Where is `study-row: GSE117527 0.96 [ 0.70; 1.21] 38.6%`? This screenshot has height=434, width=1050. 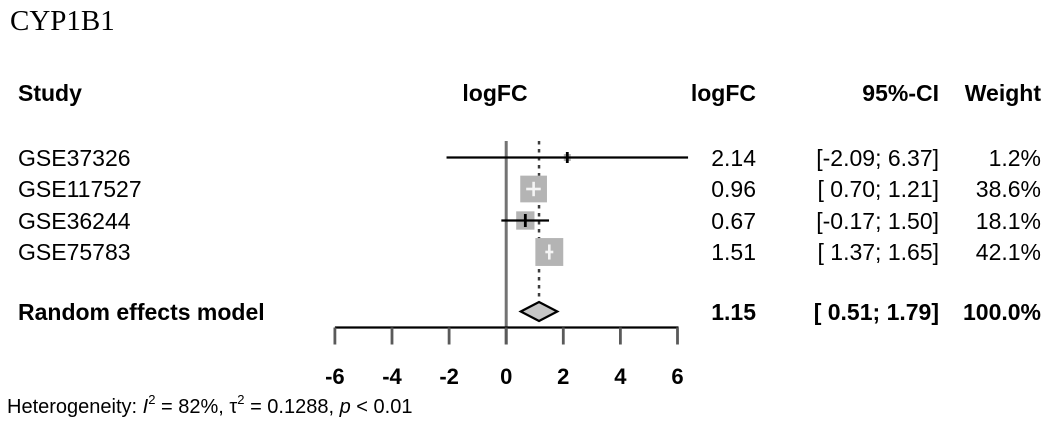
study-row: GSE117527 0.96 [ 0.70; 1.21] 38.6% is located at coordinates (525, 189).